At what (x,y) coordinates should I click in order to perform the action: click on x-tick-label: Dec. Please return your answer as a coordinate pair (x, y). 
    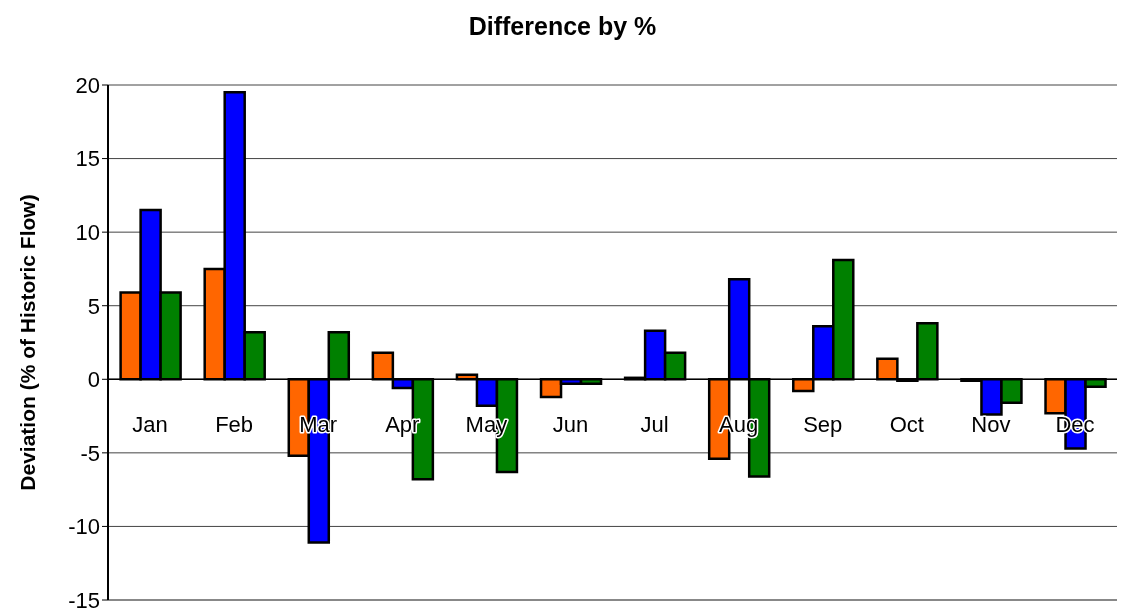
    Looking at the image, I should click on (1075, 424).